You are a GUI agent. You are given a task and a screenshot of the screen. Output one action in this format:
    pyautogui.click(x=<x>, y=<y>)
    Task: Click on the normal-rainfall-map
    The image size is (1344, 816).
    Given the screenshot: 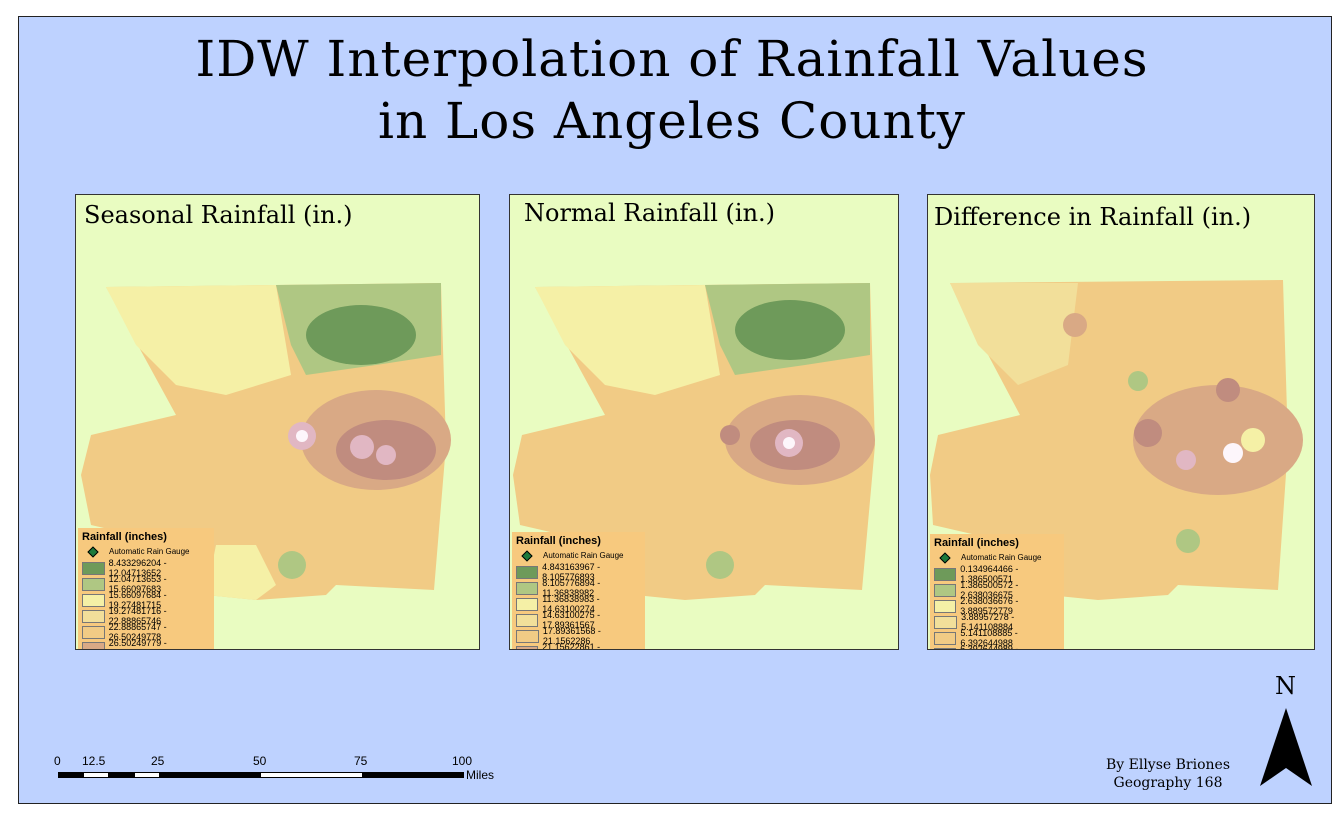 What is the action you would take?
    pyautogui.click(x=694, y=441)
    